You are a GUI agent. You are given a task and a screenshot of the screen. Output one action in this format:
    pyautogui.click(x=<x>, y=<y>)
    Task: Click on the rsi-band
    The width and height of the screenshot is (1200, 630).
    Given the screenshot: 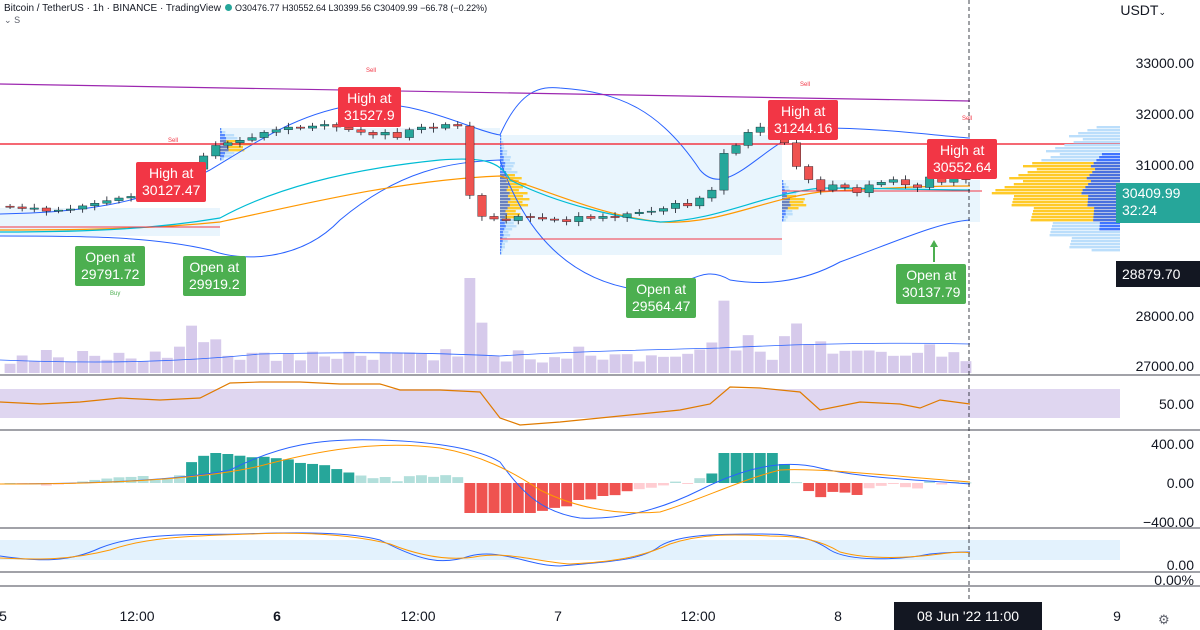 What is the action you would take?
    pyautogui.click(x=560, y=403)
    